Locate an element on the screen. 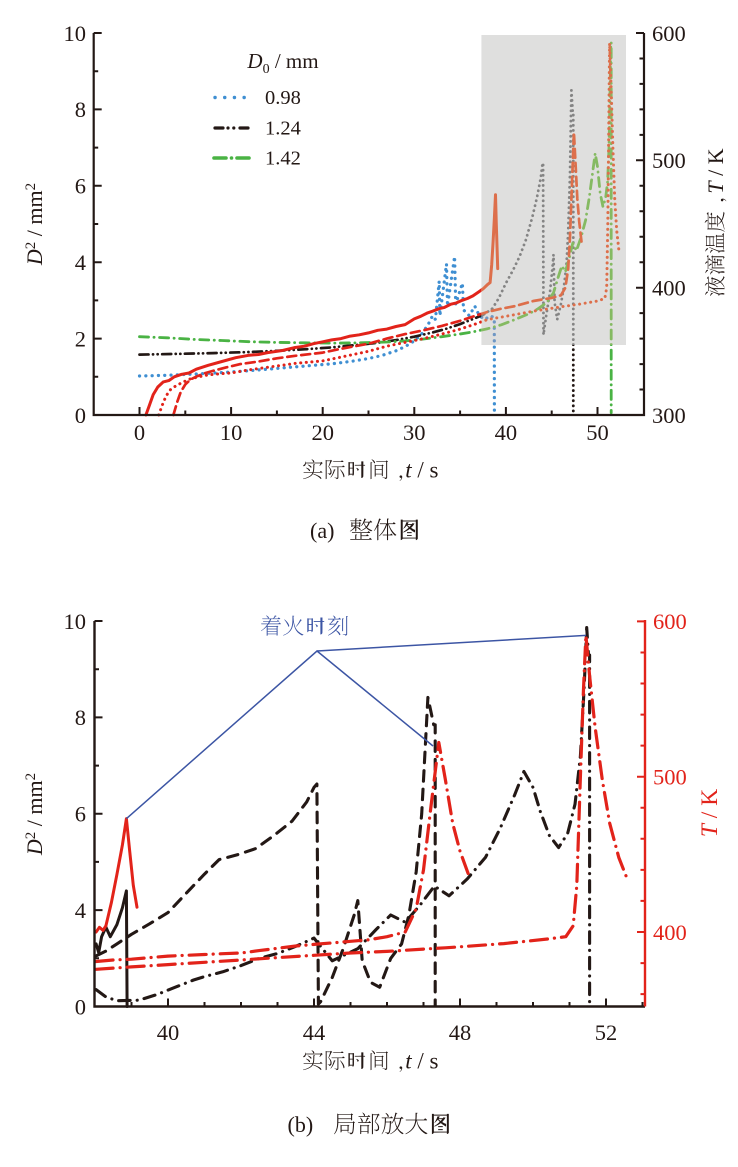 The height and width of the screenshot is (1167, 738). svg-text: 30 is located at coordinates (414, 432).